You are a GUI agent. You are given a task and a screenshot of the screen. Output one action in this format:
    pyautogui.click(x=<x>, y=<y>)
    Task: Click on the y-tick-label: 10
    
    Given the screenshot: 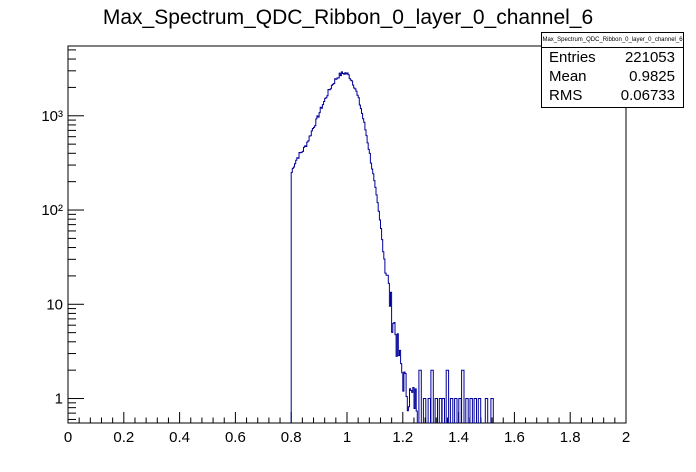 What is the action you would take?
    pyautogui.click(x=54, y=304)
    